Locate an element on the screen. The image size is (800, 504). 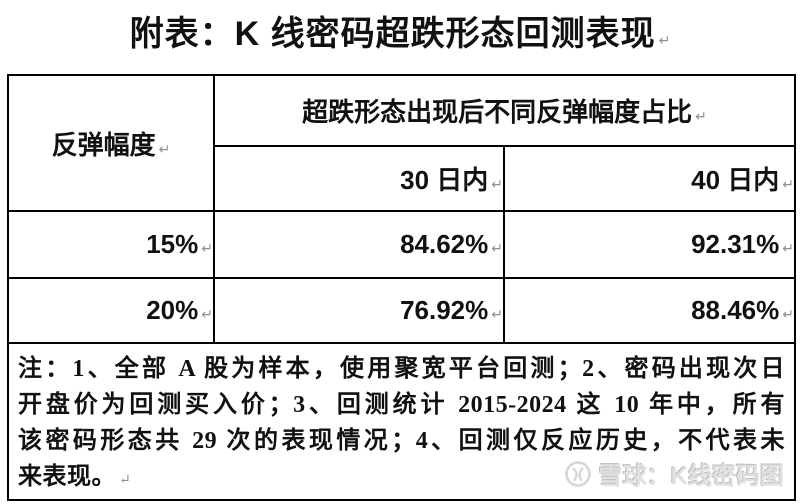
cell-row2-30d: 76.92% ↵ is located at coordinates (359, 310).